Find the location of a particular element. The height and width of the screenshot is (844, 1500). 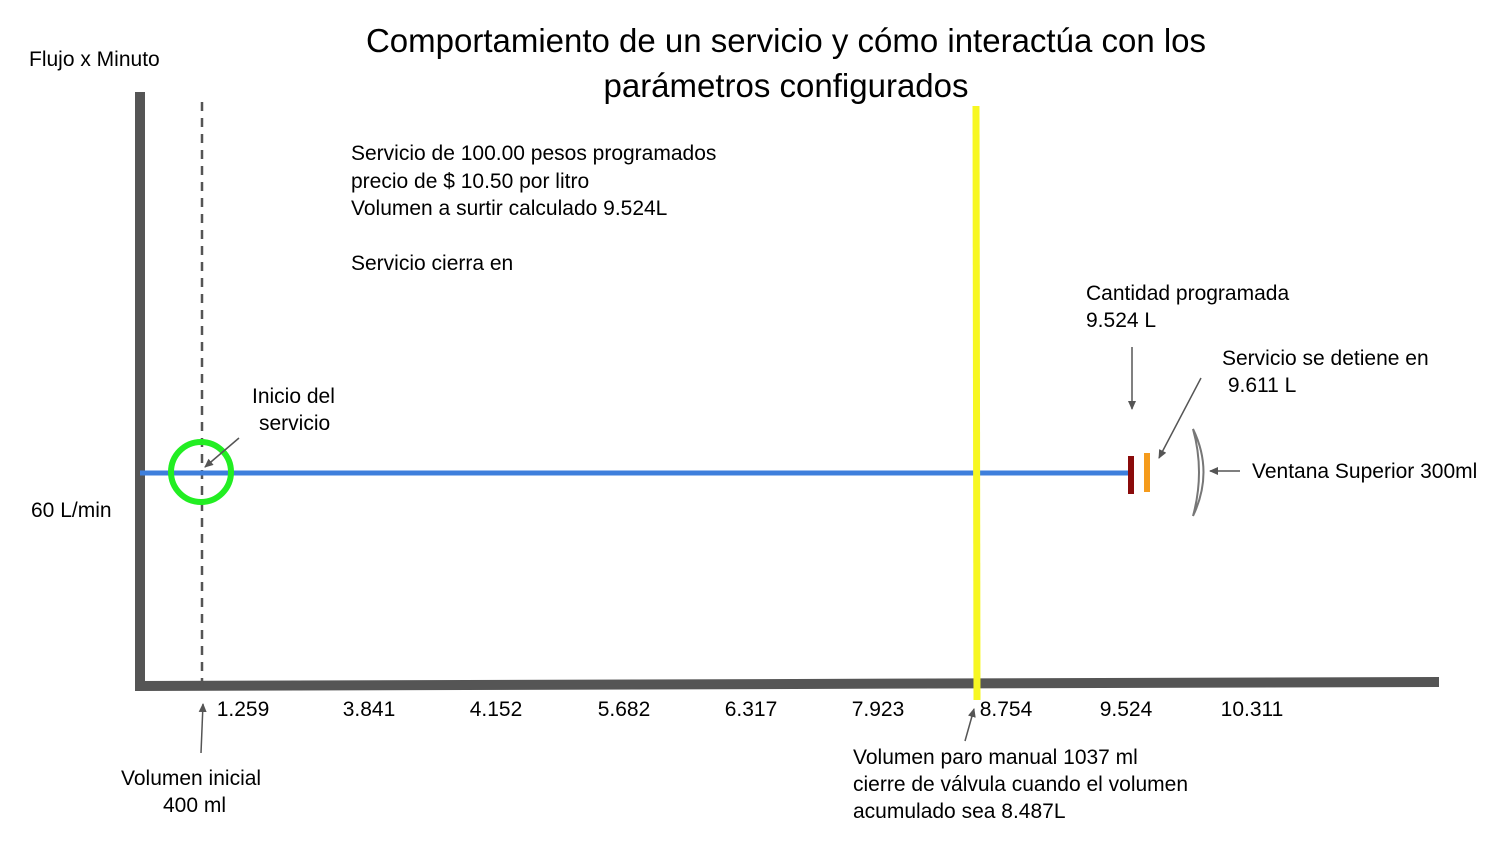

x-tick-label: 8.754 is located at coordinates (1006, 709).